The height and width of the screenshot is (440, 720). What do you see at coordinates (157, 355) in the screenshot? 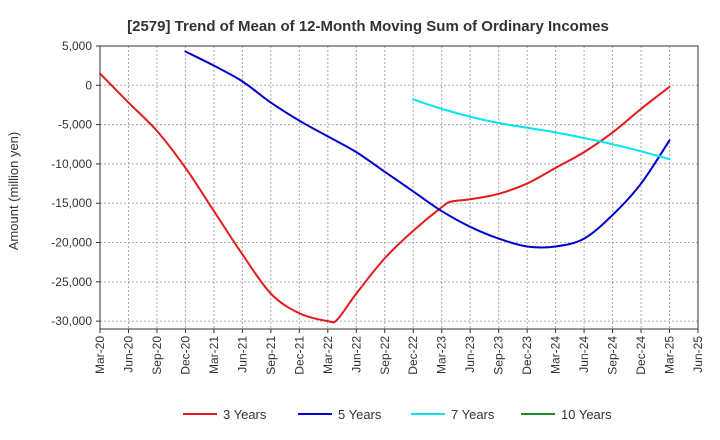
I see `x-tick-label: Sep-20` at bounding box center [157, 355].